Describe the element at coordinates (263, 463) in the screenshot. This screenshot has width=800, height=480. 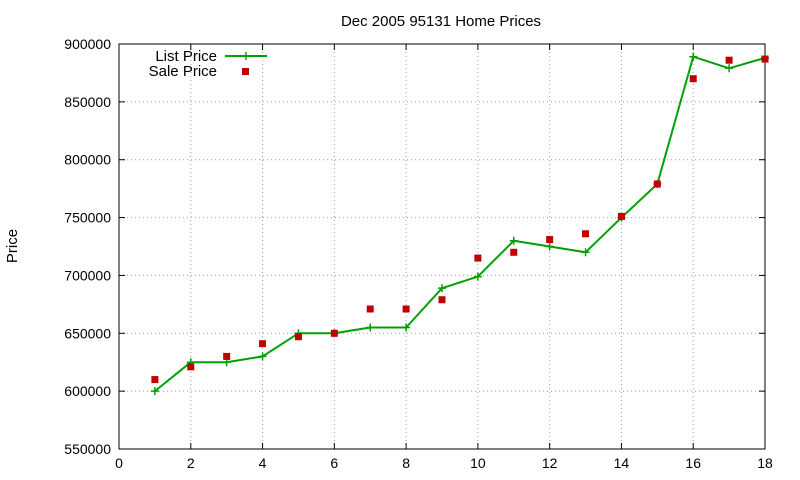
I see `x-tick-label: 4` at that location.